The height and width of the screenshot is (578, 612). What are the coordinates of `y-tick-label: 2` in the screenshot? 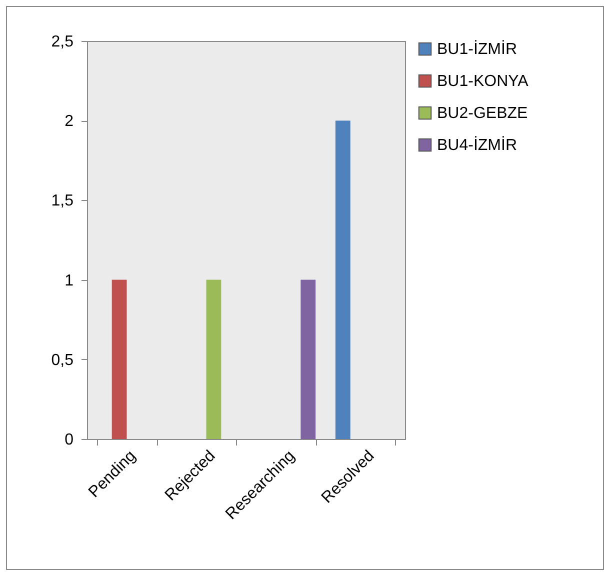 It's located at (69, 121).